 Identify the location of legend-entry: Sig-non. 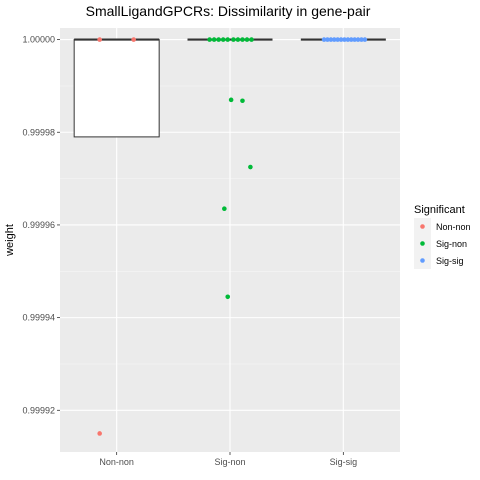
(451, 244).